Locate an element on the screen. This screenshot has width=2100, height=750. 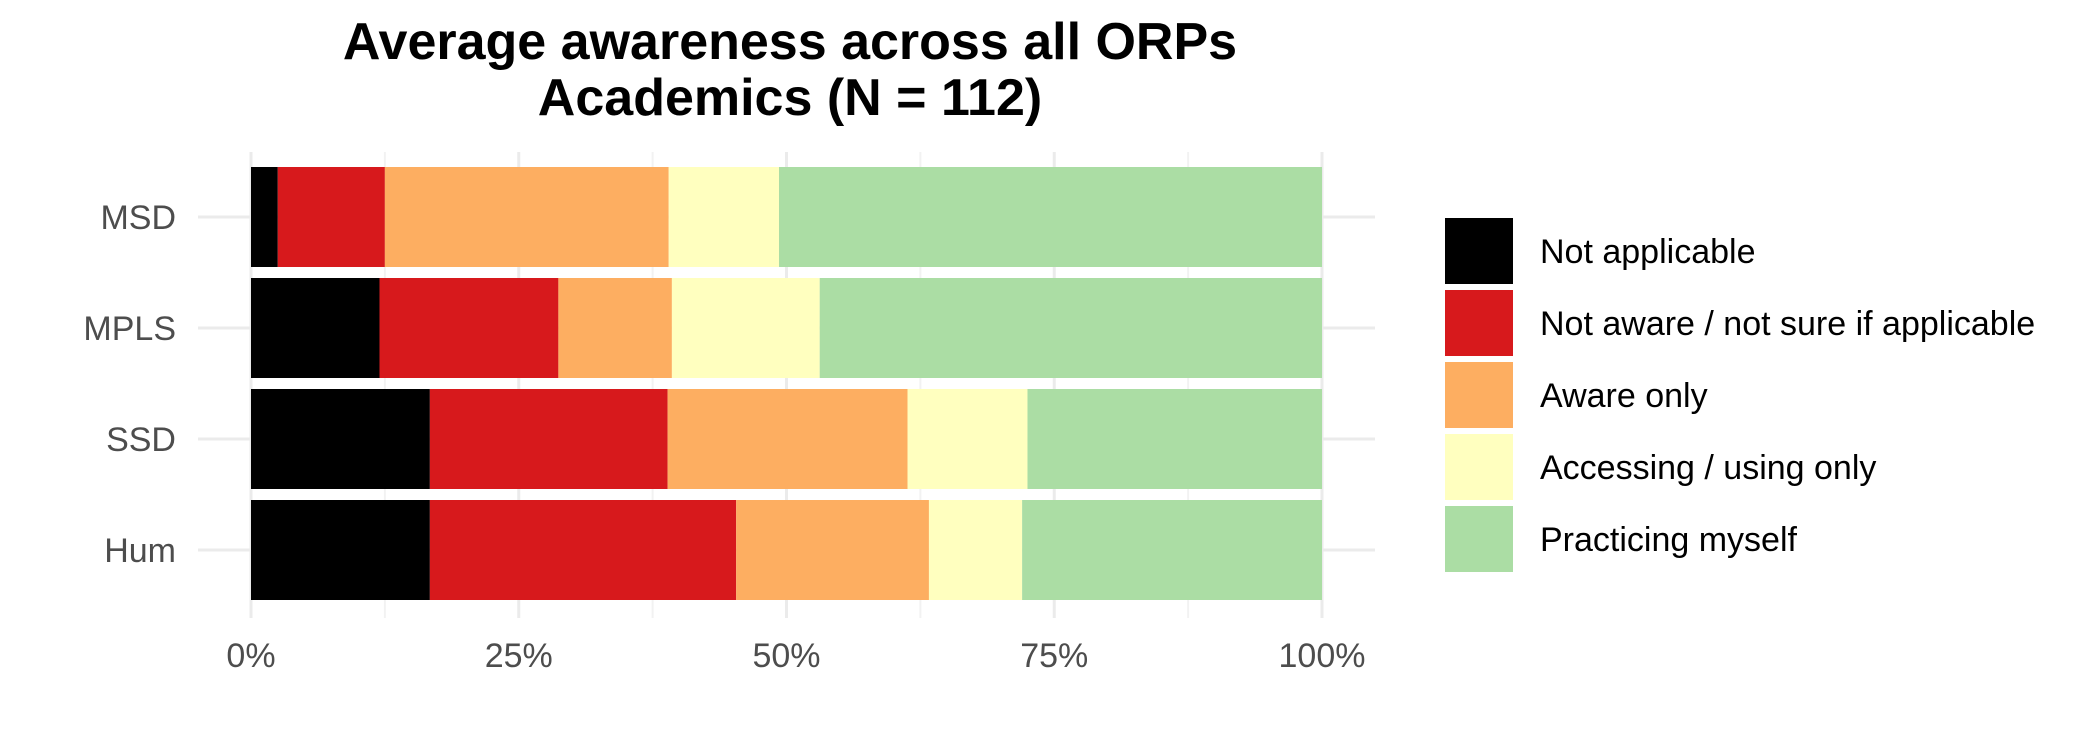
chart-title: Average awareness across all ORPs is located at coordinates (790, 42).